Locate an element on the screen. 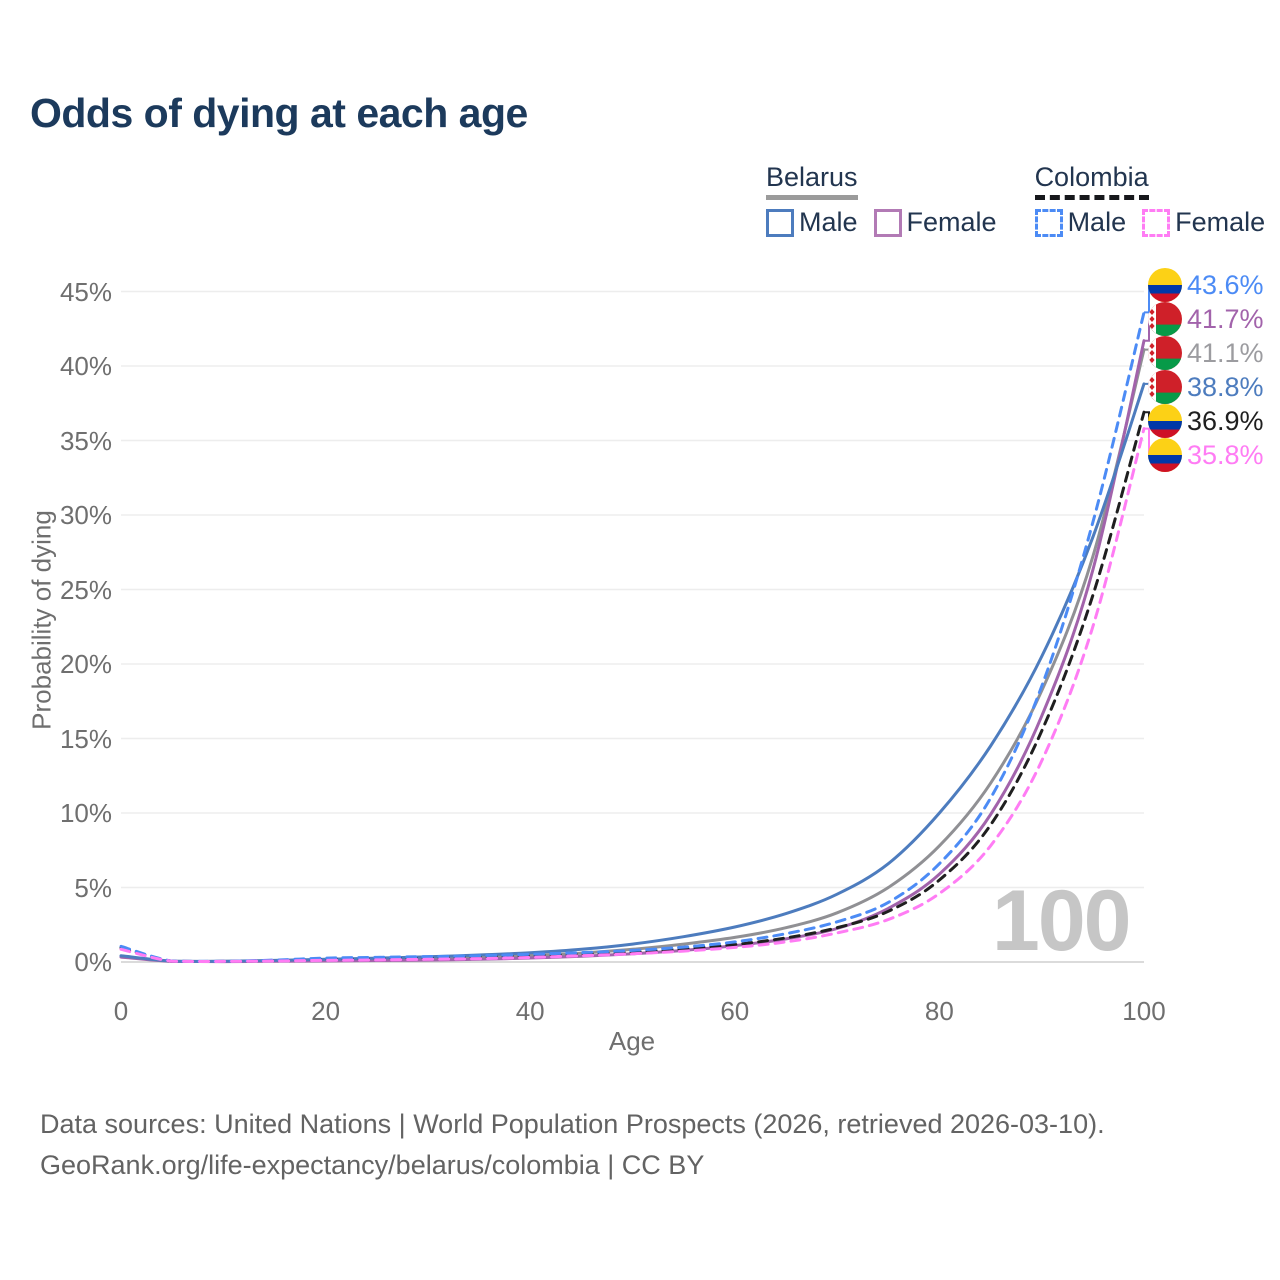 This screenshot has height=1280, width=1280. legend-item-colombia-male: Male is located at coordinates (1080, 222).